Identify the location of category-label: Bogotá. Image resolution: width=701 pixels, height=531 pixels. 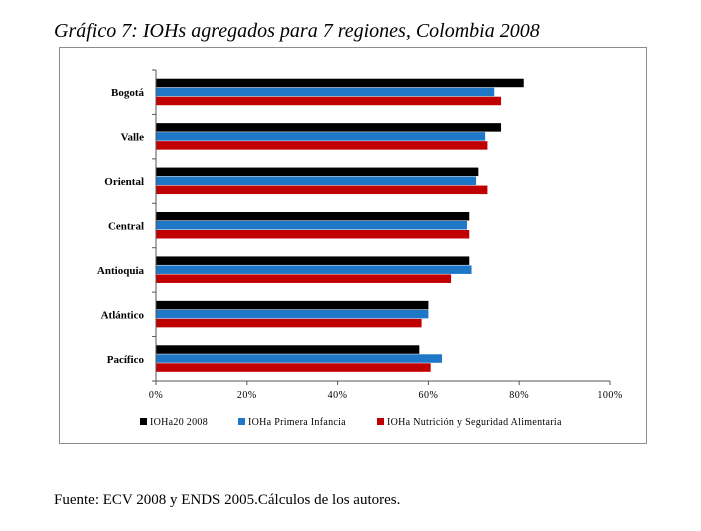
(128, 93).